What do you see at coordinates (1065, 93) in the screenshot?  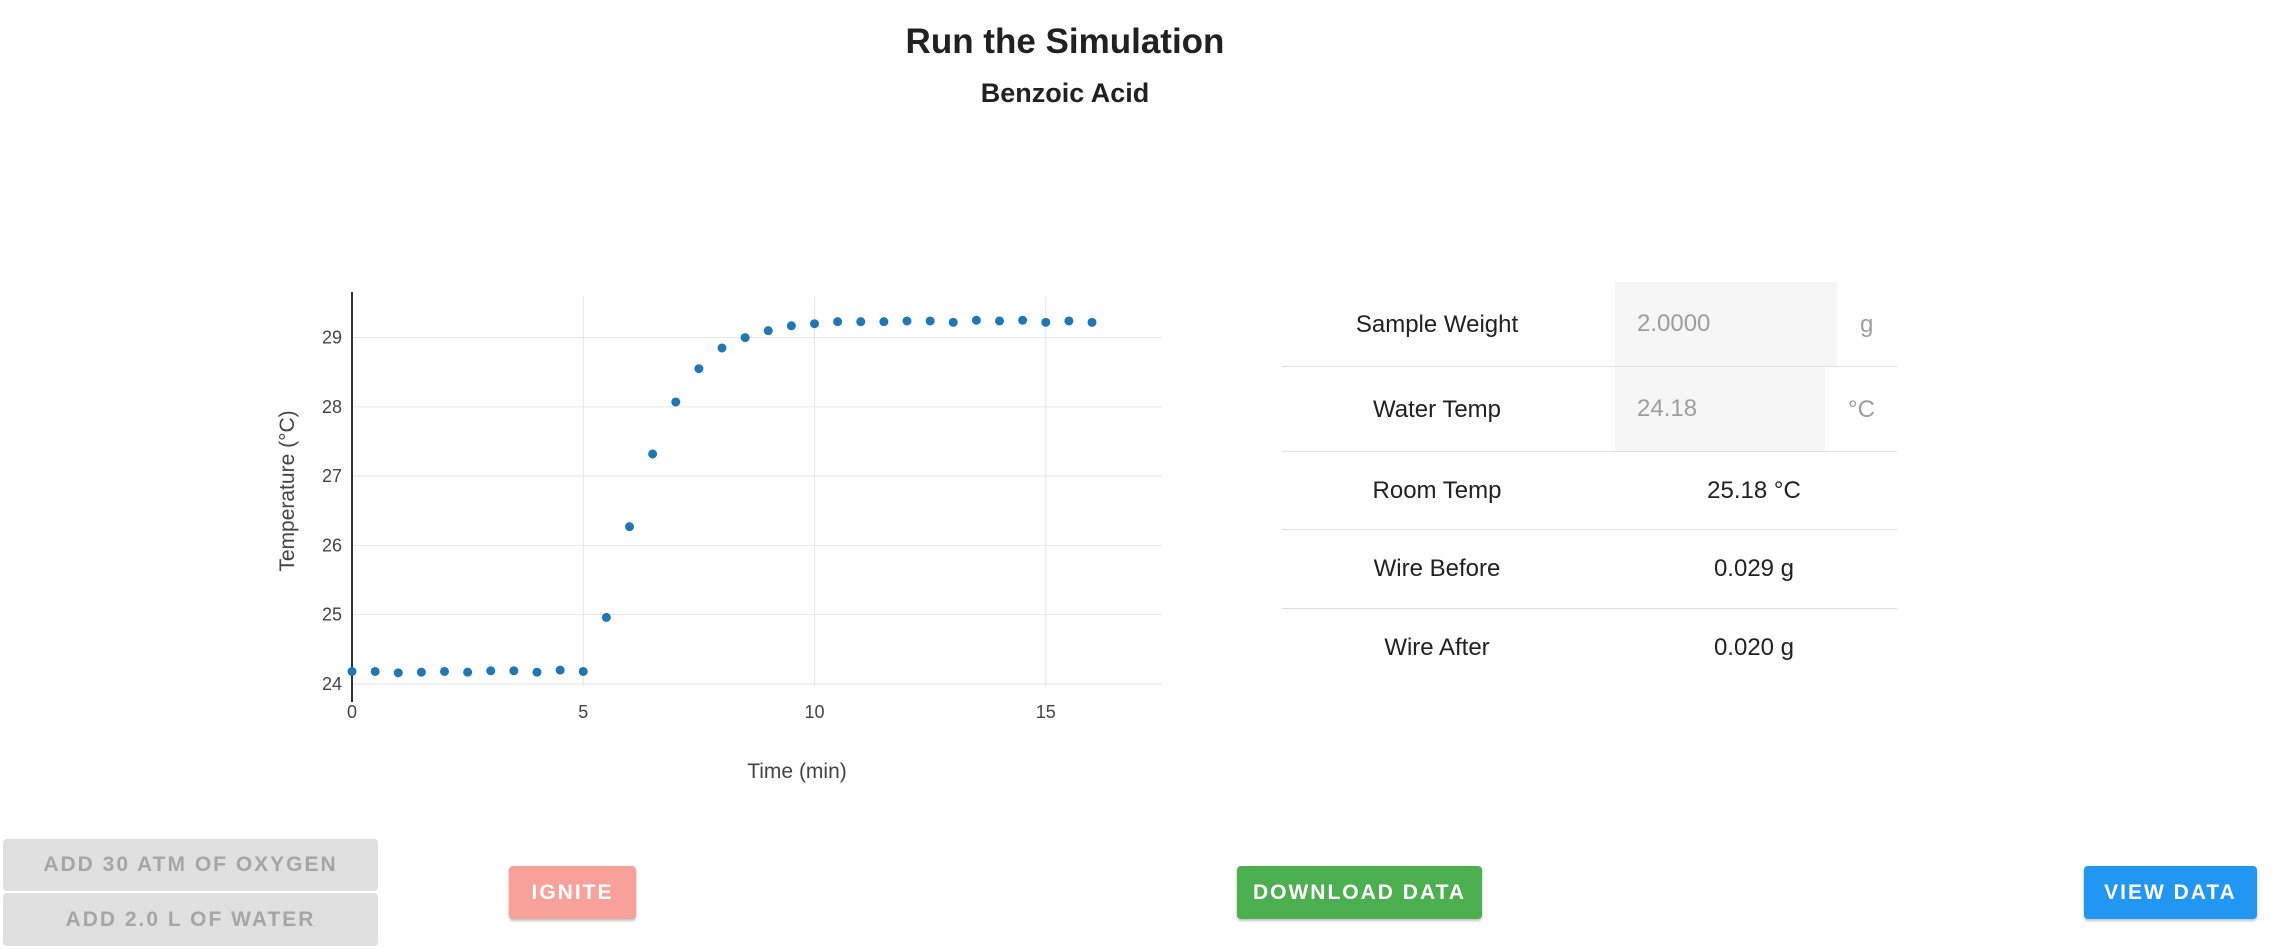 I see `page-subtitle: Benzoic Acid` at bounding box center [1065, 93].